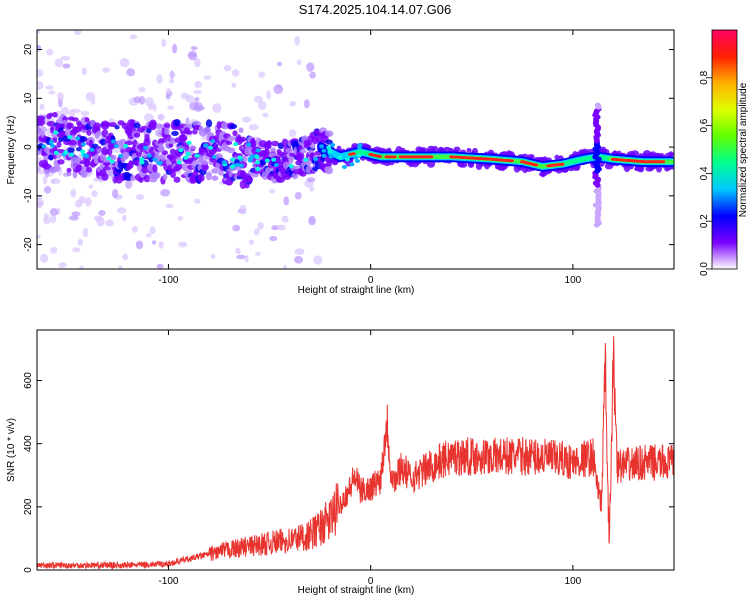  I want to click on snr-y-tick-label: 600, so click(28, 380).